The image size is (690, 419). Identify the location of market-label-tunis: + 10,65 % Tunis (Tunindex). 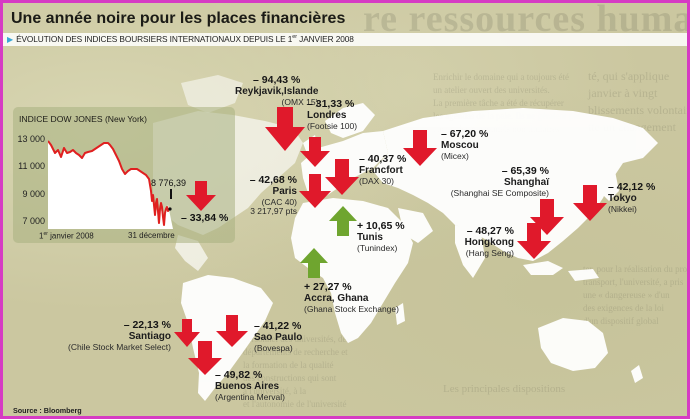
(381, 236).